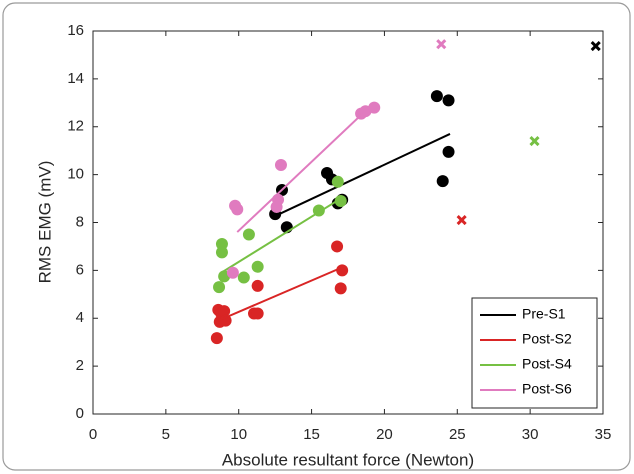 This screenshot has width=634, height=474. I want to click on x-tick-label: 10, so click(238, 434).